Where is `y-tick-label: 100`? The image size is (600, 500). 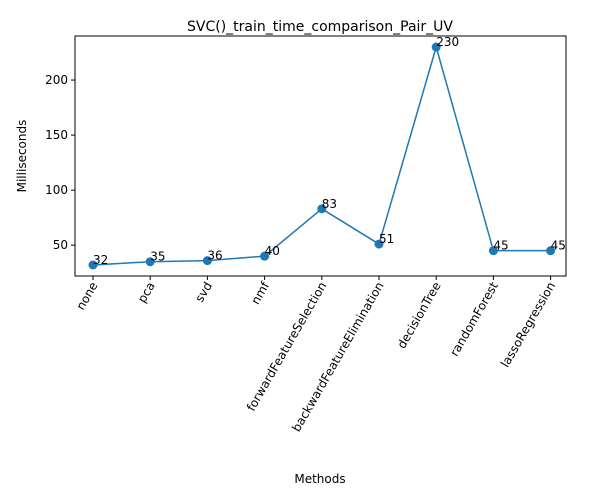
y-tick-label: 100 is located at coordinates (56, 190).